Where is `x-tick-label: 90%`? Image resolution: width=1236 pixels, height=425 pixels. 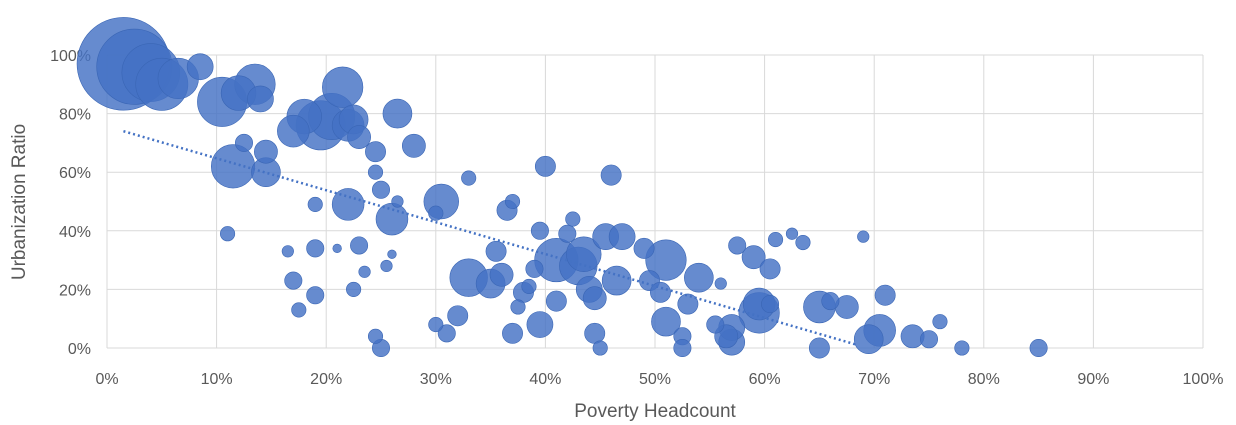
x-tick-label: 90% is located at coordinates (1093, 379).